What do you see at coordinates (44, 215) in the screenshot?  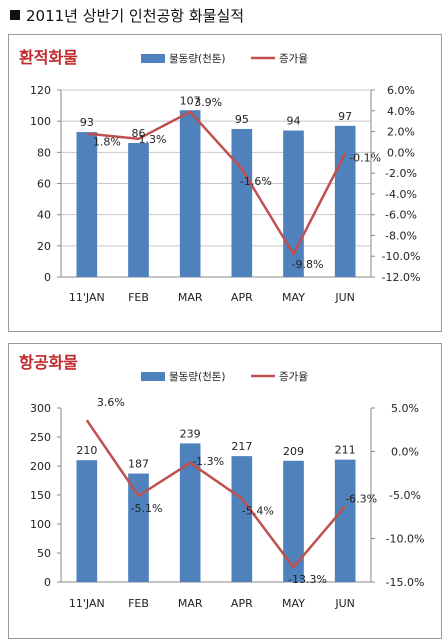 I see `left-tick-label: 40` at bounding box center [44, 215].